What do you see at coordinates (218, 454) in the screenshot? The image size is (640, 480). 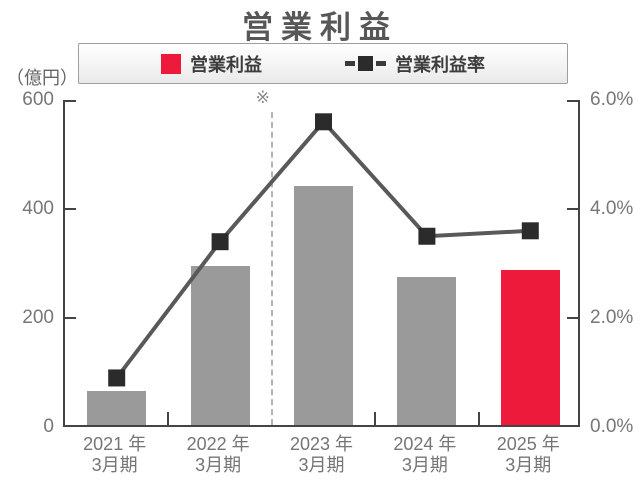 I see `x-axis-label: 2022 年 3月期` at bounding box center [218, 454].